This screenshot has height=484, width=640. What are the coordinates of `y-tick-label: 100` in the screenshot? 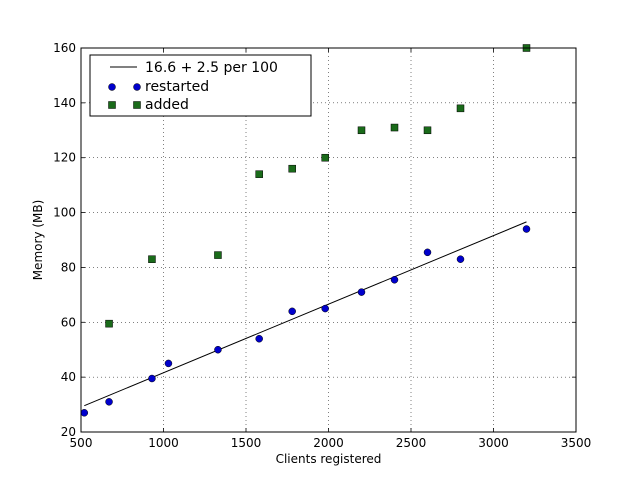 It's located at (64, 213).